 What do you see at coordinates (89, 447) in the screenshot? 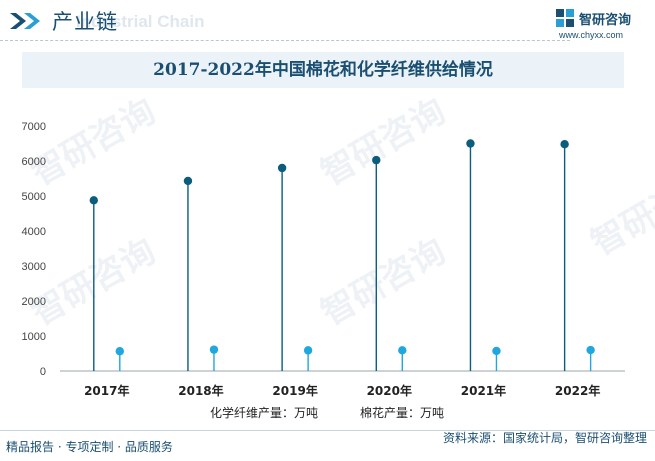
I see `footer-slogan: 精品报告 · 专项定制 · 品质服务` at bounding box center [89, 447].